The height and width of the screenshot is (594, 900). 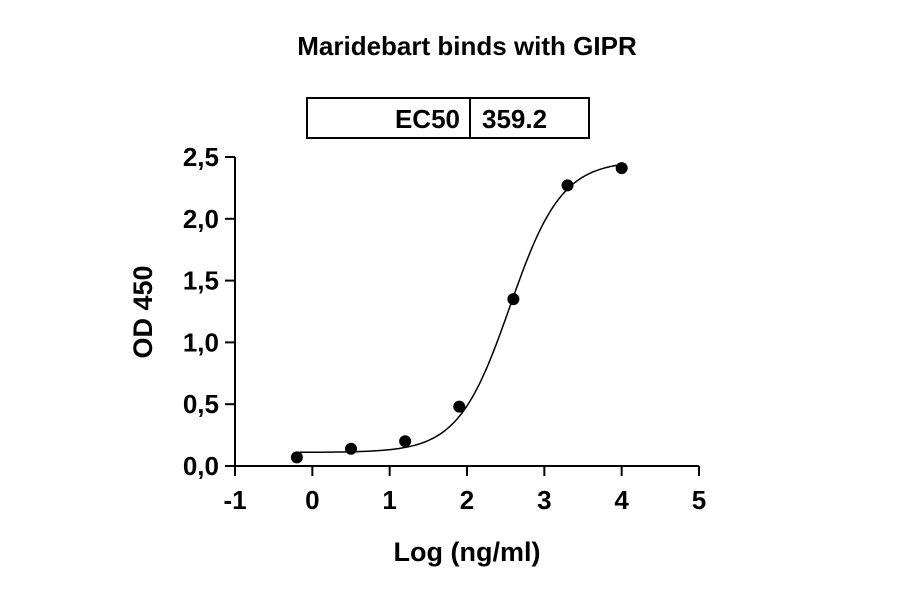 I want to click on y-tick-label: 1,5, so click(x=201, y=281).